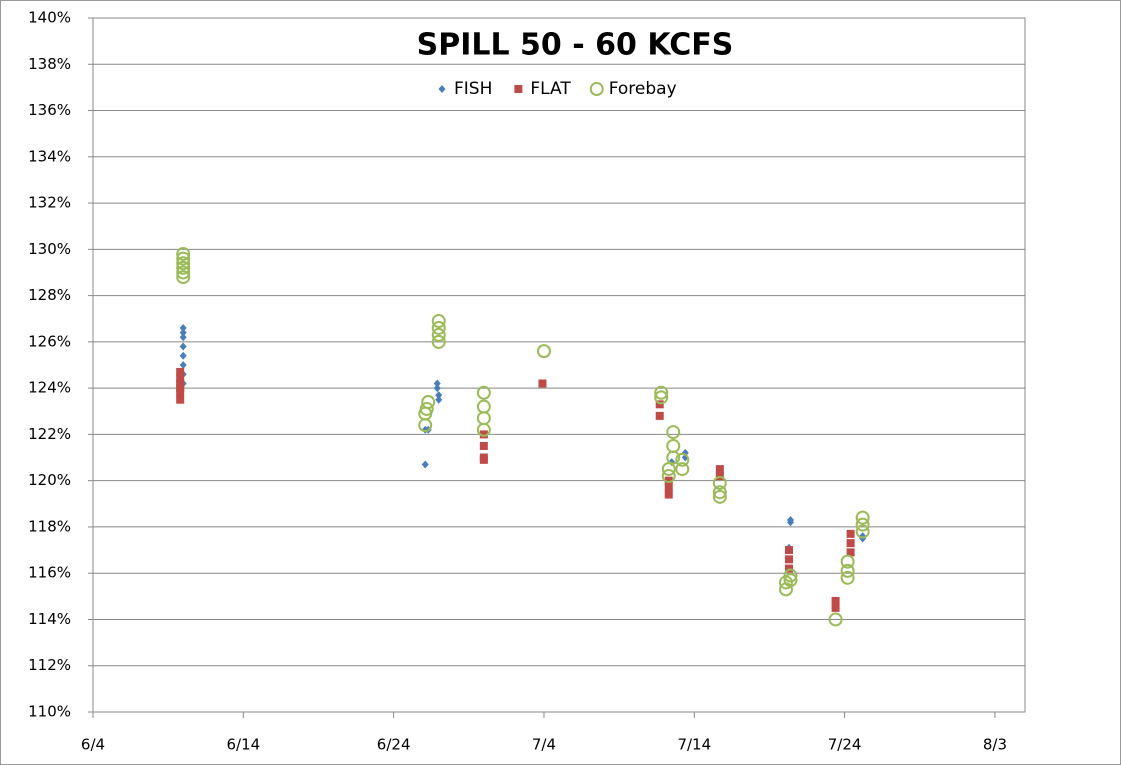  Describe the element at coordinates (49, 388) in the screenshot. I see `y-tick-label: 124%` at that location.